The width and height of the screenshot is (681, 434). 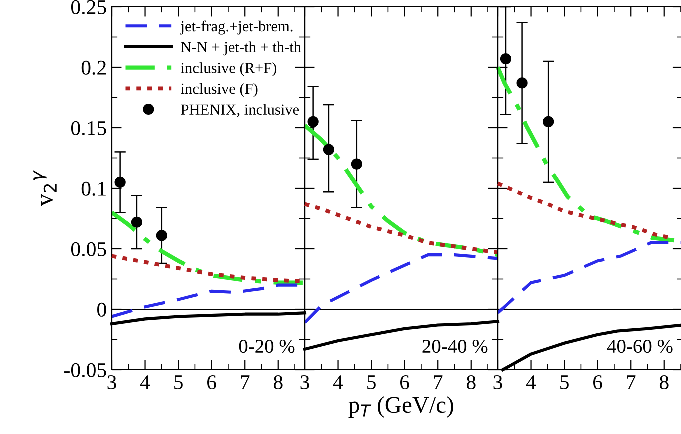 What do you see at coordinates (88, 128) in the screenshot?
I see `y-tick-label: 0.15` at bounding box center [88, 128].